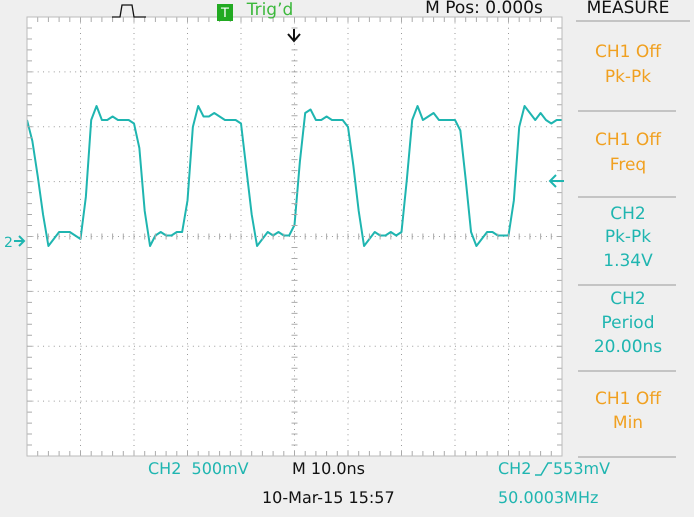 The height and width of the screenshot is (517, 694). I want to click on text: Freq, so click(628, 165).